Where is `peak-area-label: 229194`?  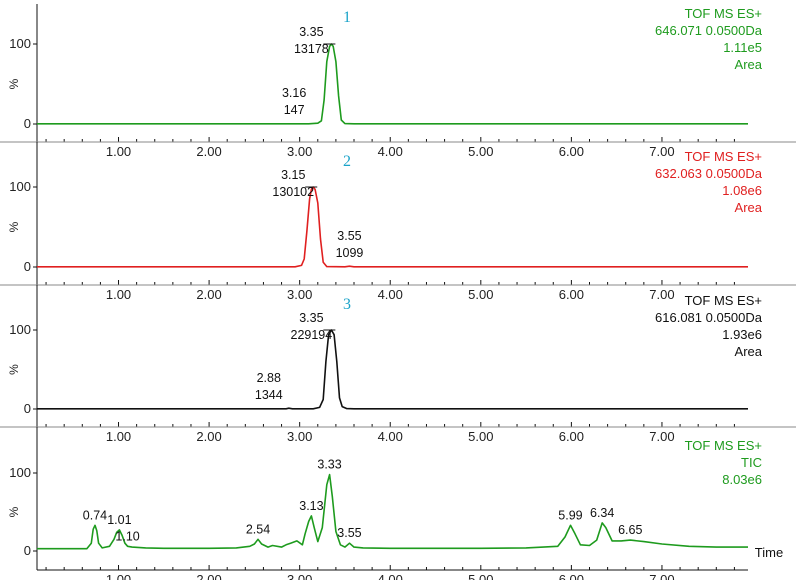 peak-area-label: 229194 is located at coordinates (312, 335).